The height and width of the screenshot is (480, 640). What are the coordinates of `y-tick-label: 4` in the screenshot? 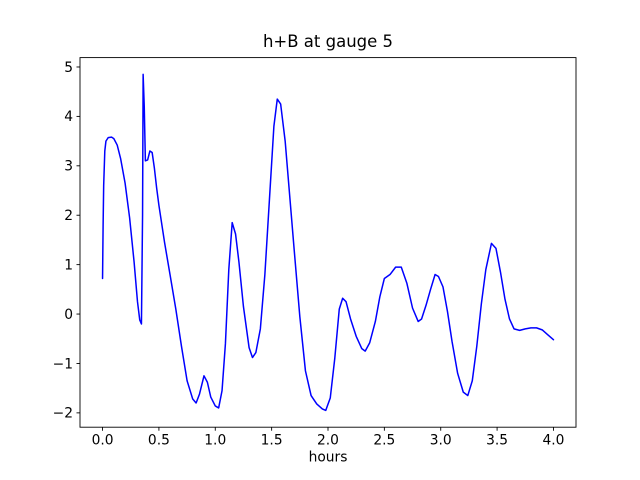 It's located at (68, 117).